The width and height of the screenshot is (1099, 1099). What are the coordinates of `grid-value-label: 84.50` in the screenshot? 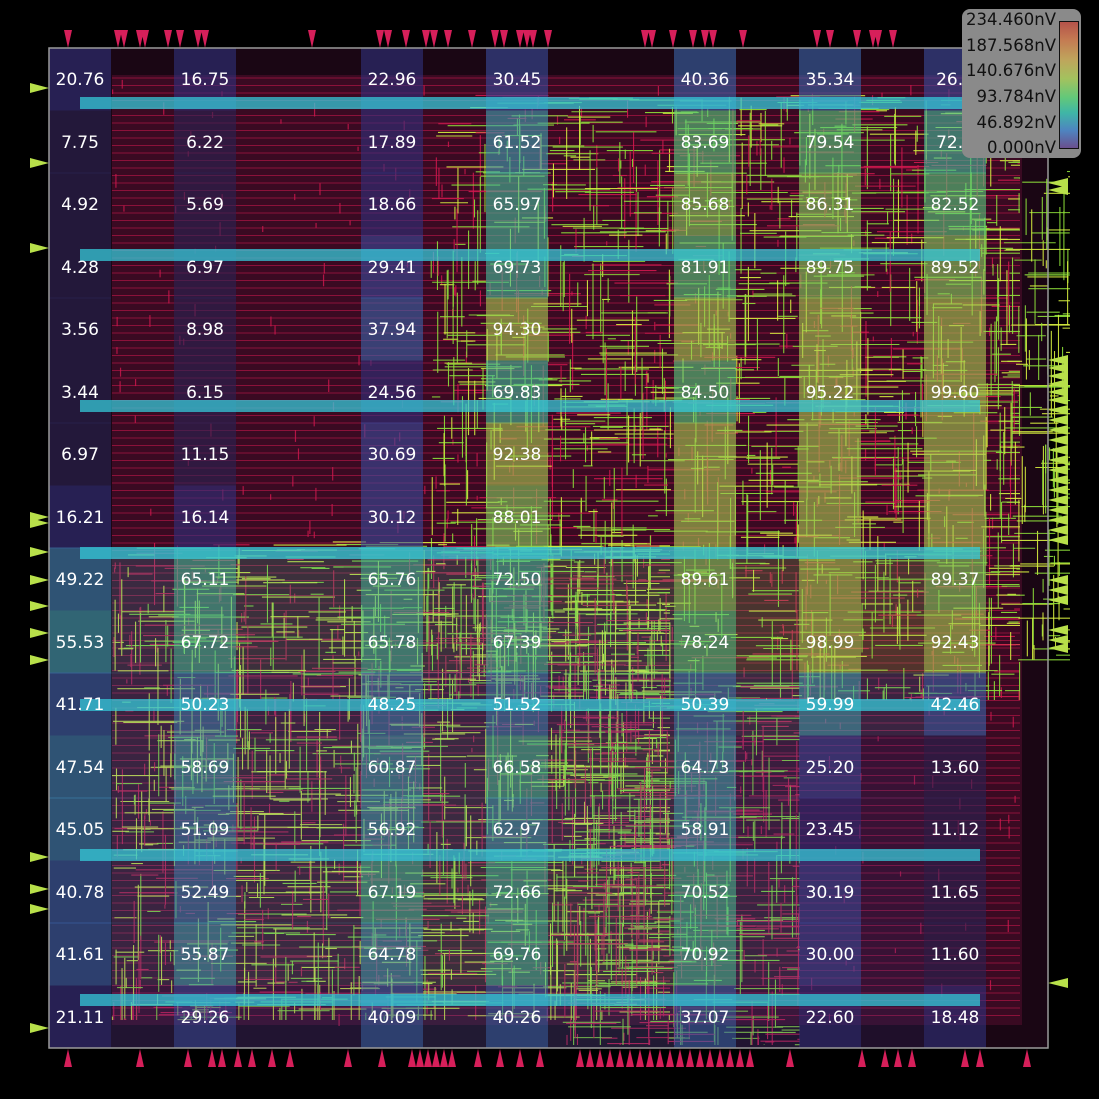 It's located at (705, 393).